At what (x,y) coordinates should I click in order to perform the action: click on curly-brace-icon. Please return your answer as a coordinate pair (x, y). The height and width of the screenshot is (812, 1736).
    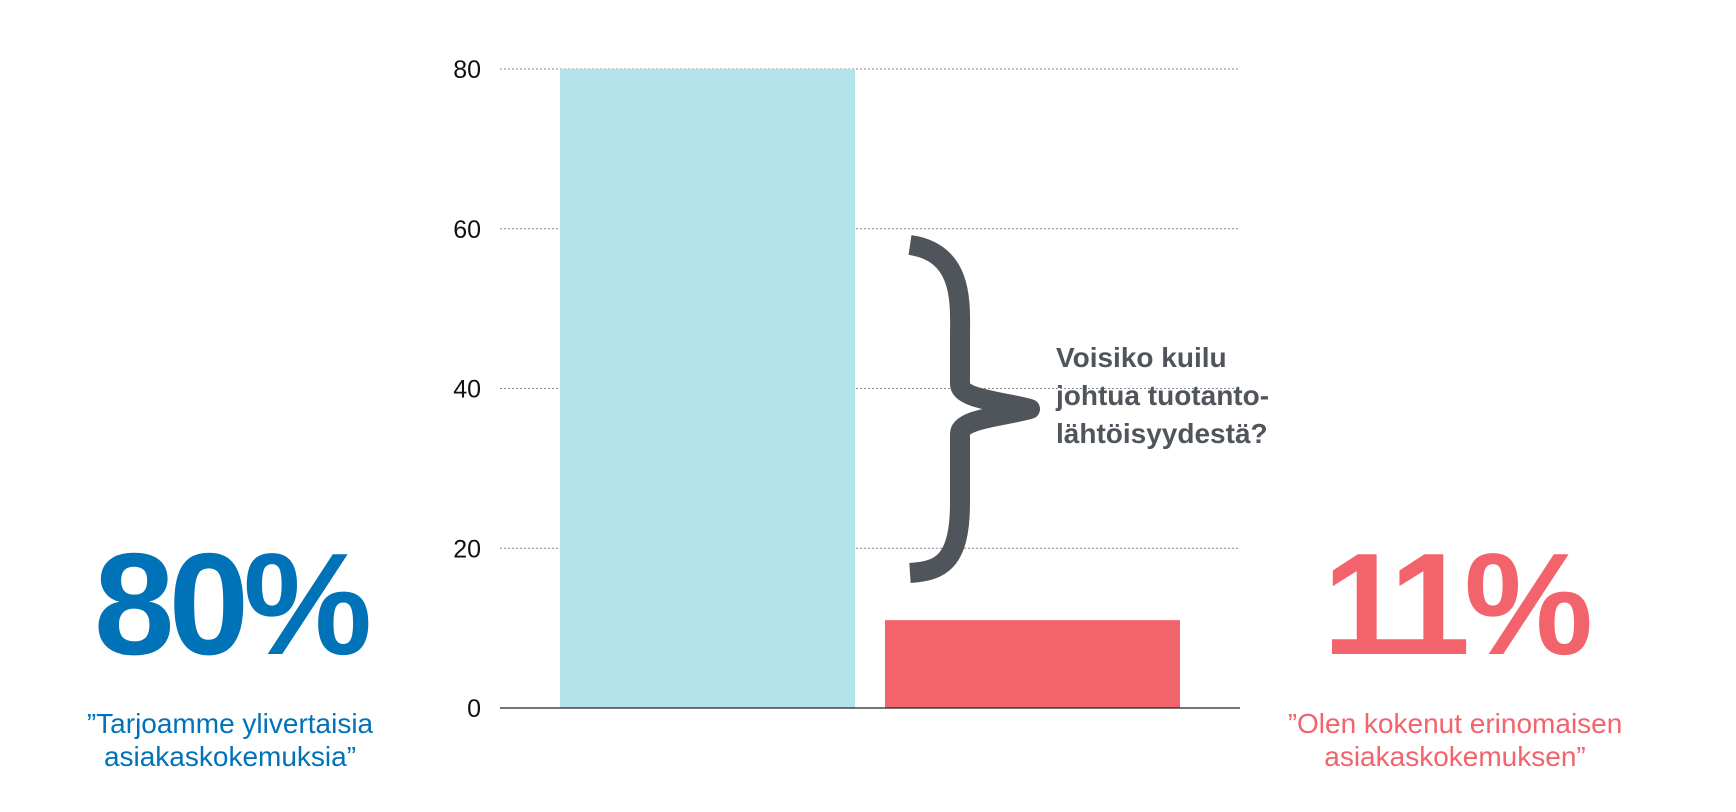
    Looking at the image, I should click on (973, 409).